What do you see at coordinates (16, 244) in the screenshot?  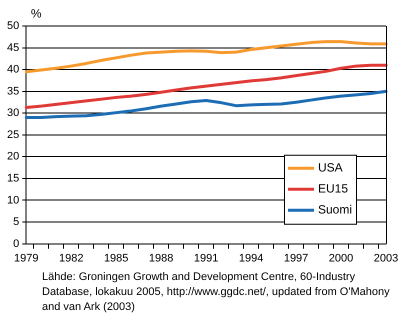 I see `y-tick-label: 0` at bounding box center [16, 244].